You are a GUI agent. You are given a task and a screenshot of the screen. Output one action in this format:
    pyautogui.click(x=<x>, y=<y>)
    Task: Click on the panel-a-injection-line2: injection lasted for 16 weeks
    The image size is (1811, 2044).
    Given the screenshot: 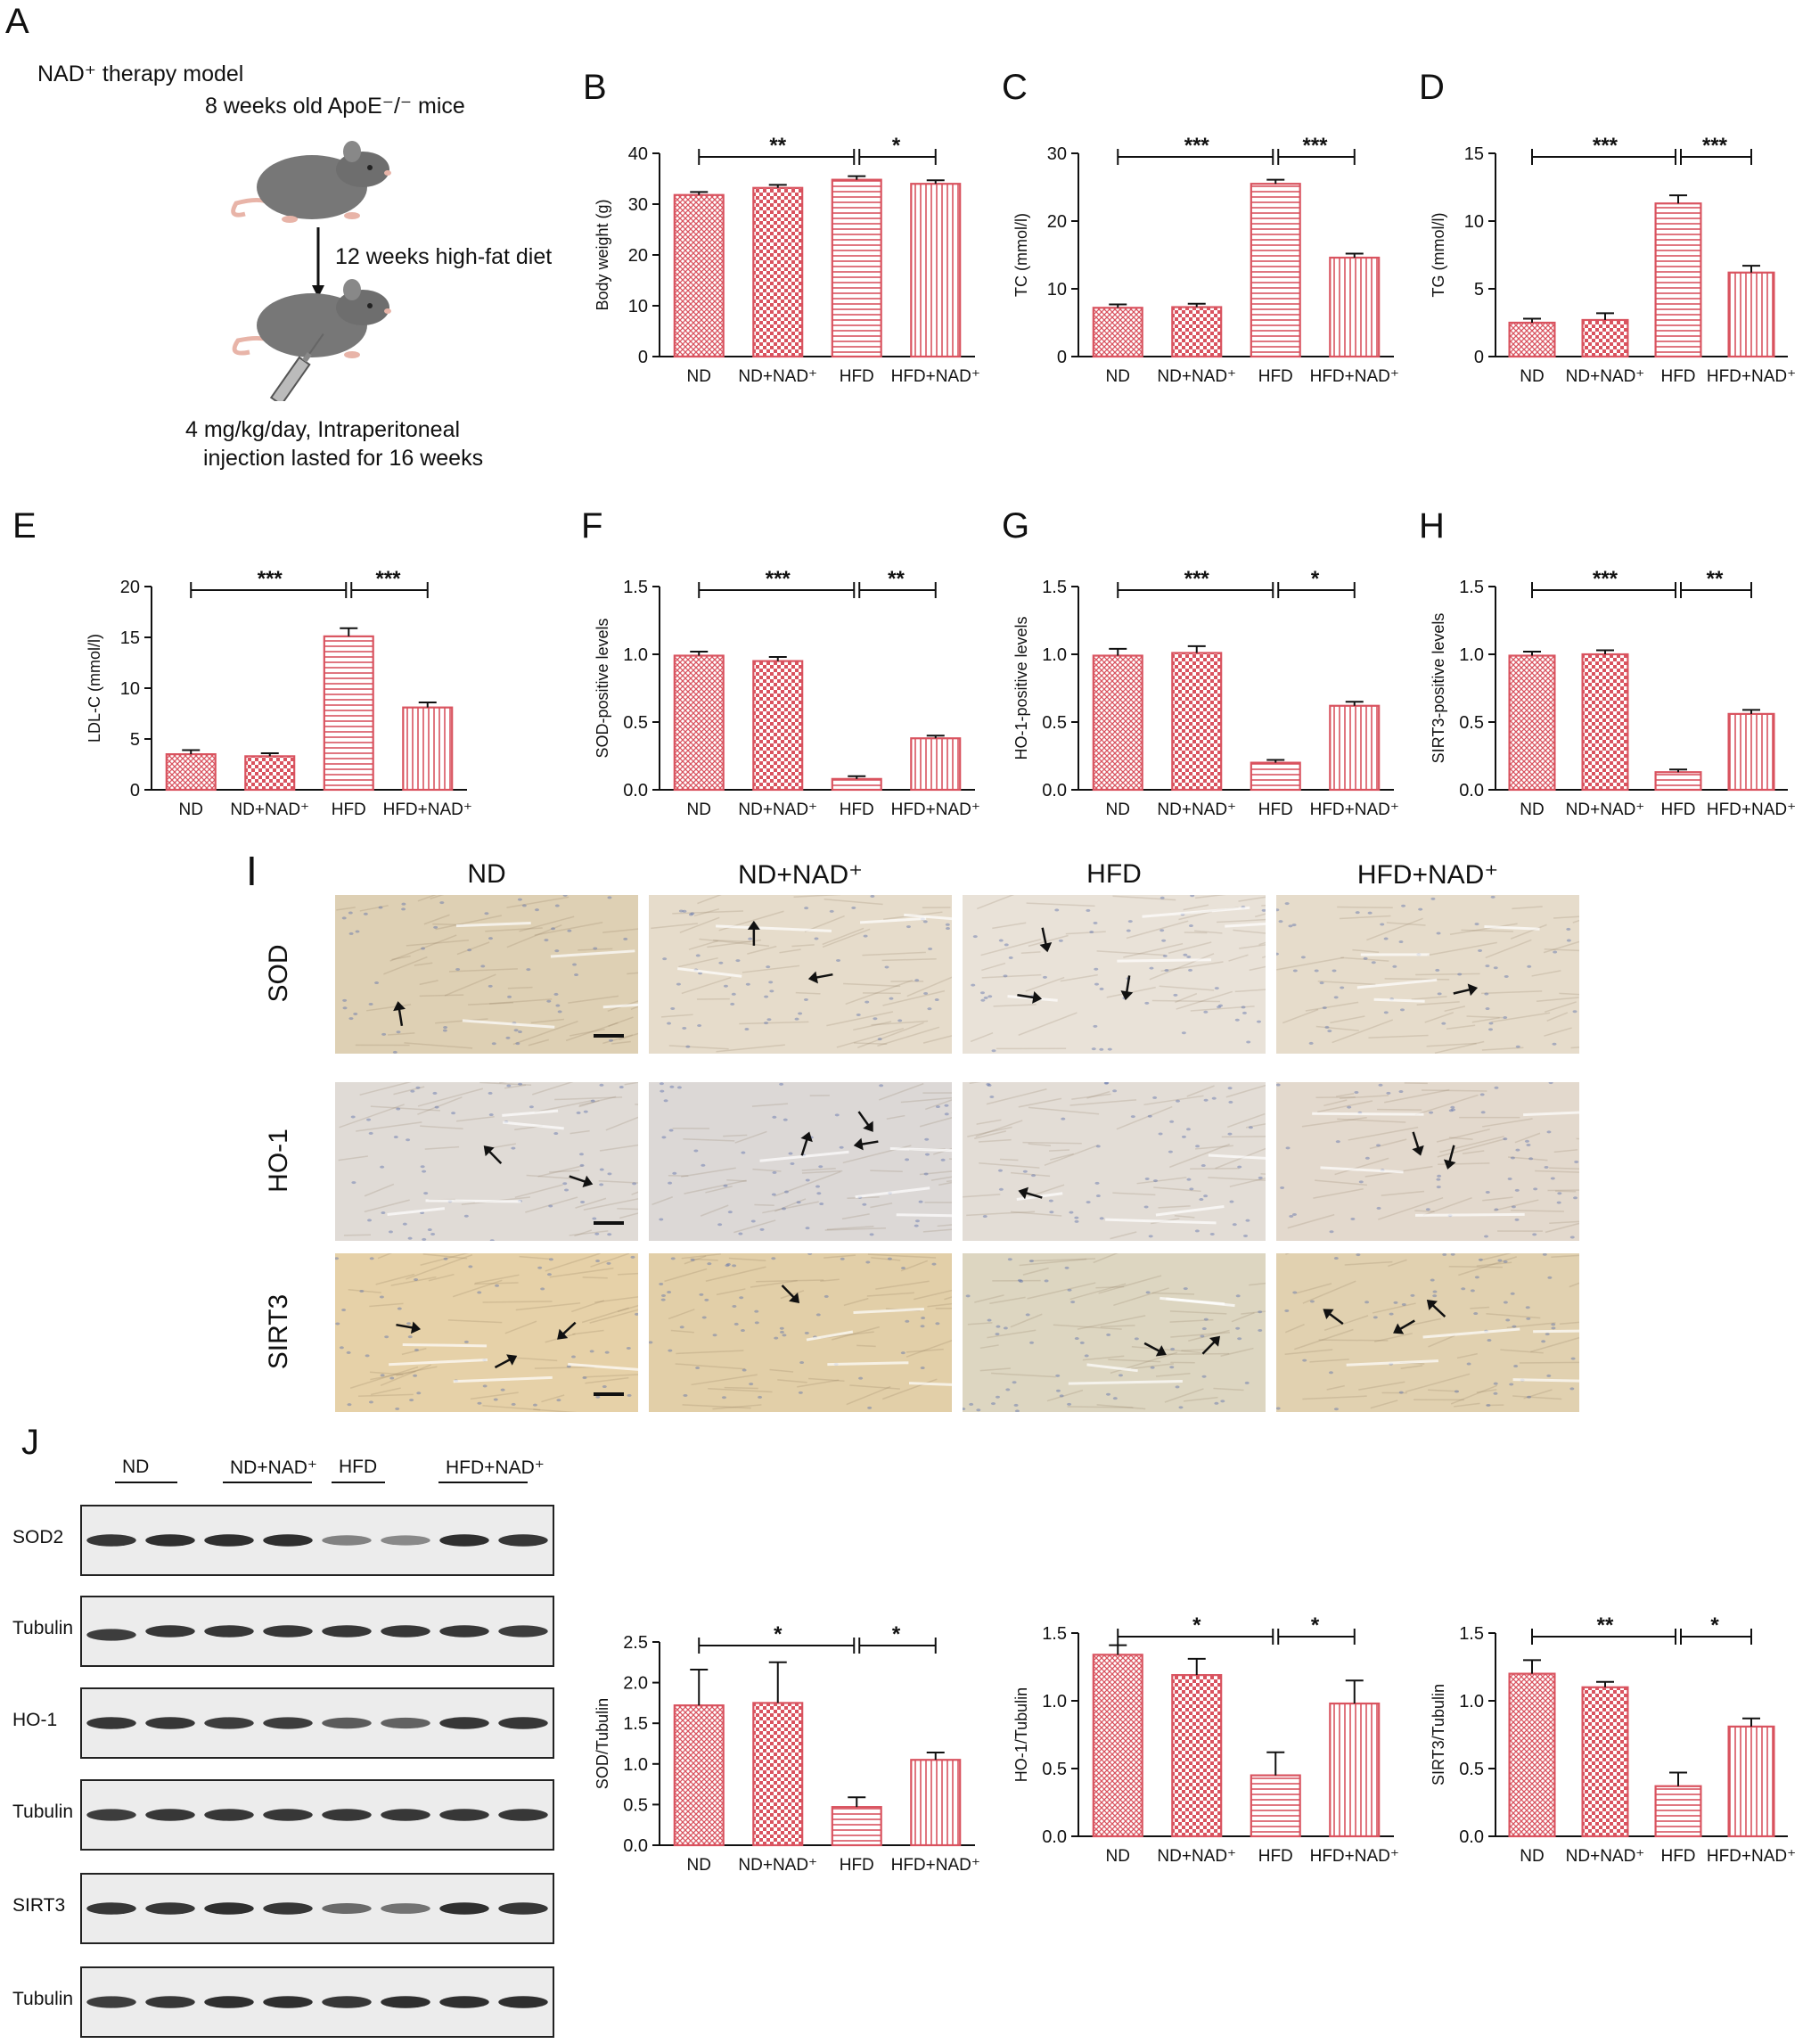 What is the action you would take?
    pyautogui.click(x=343, y=459)
    